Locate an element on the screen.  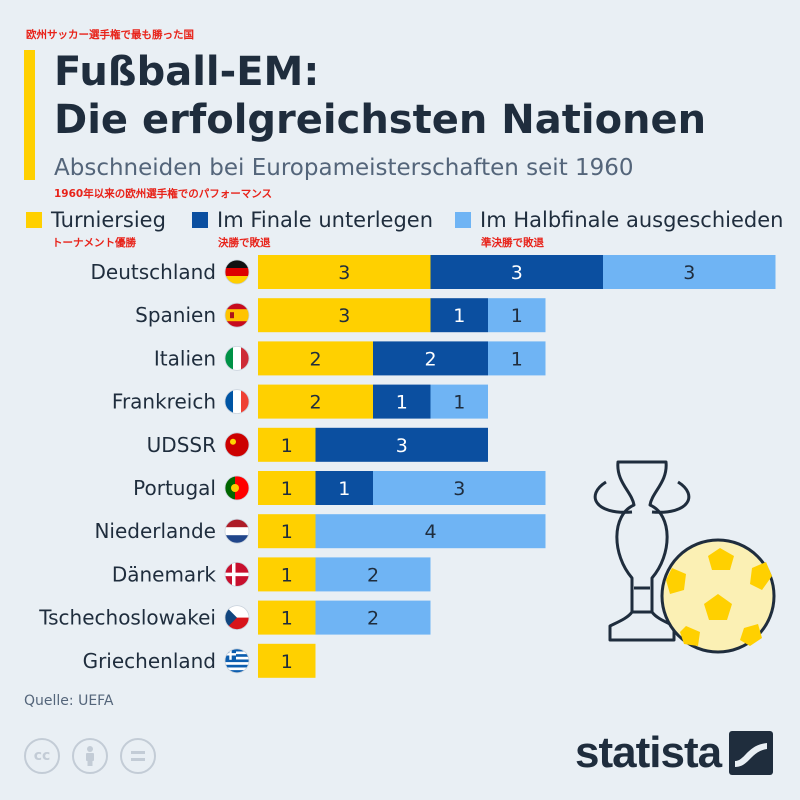
chart-title-line-2: Die erfolgreichsten Nationen is located at coordinates (380, 120).